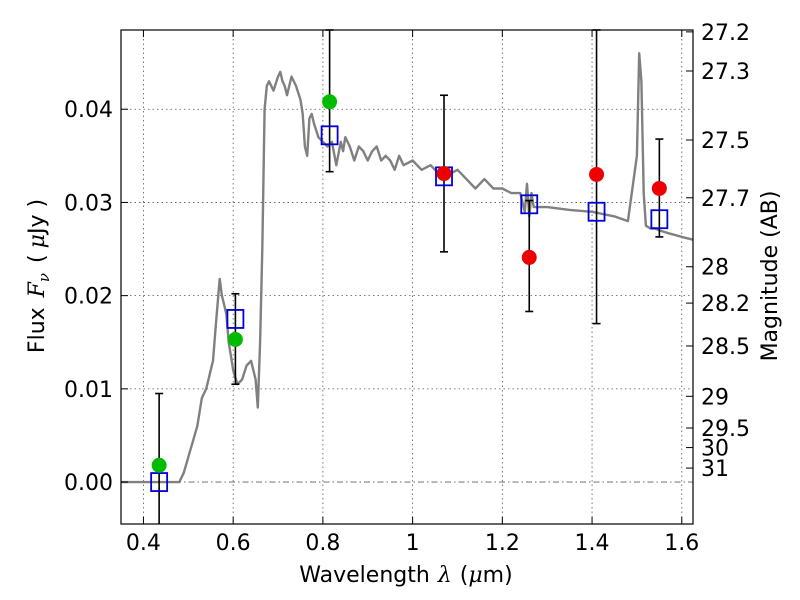 The height and width of the screenshot is (600, 800). I want to click on y-axis-label: Flux Fν ( μJy ), so click(39, 276).